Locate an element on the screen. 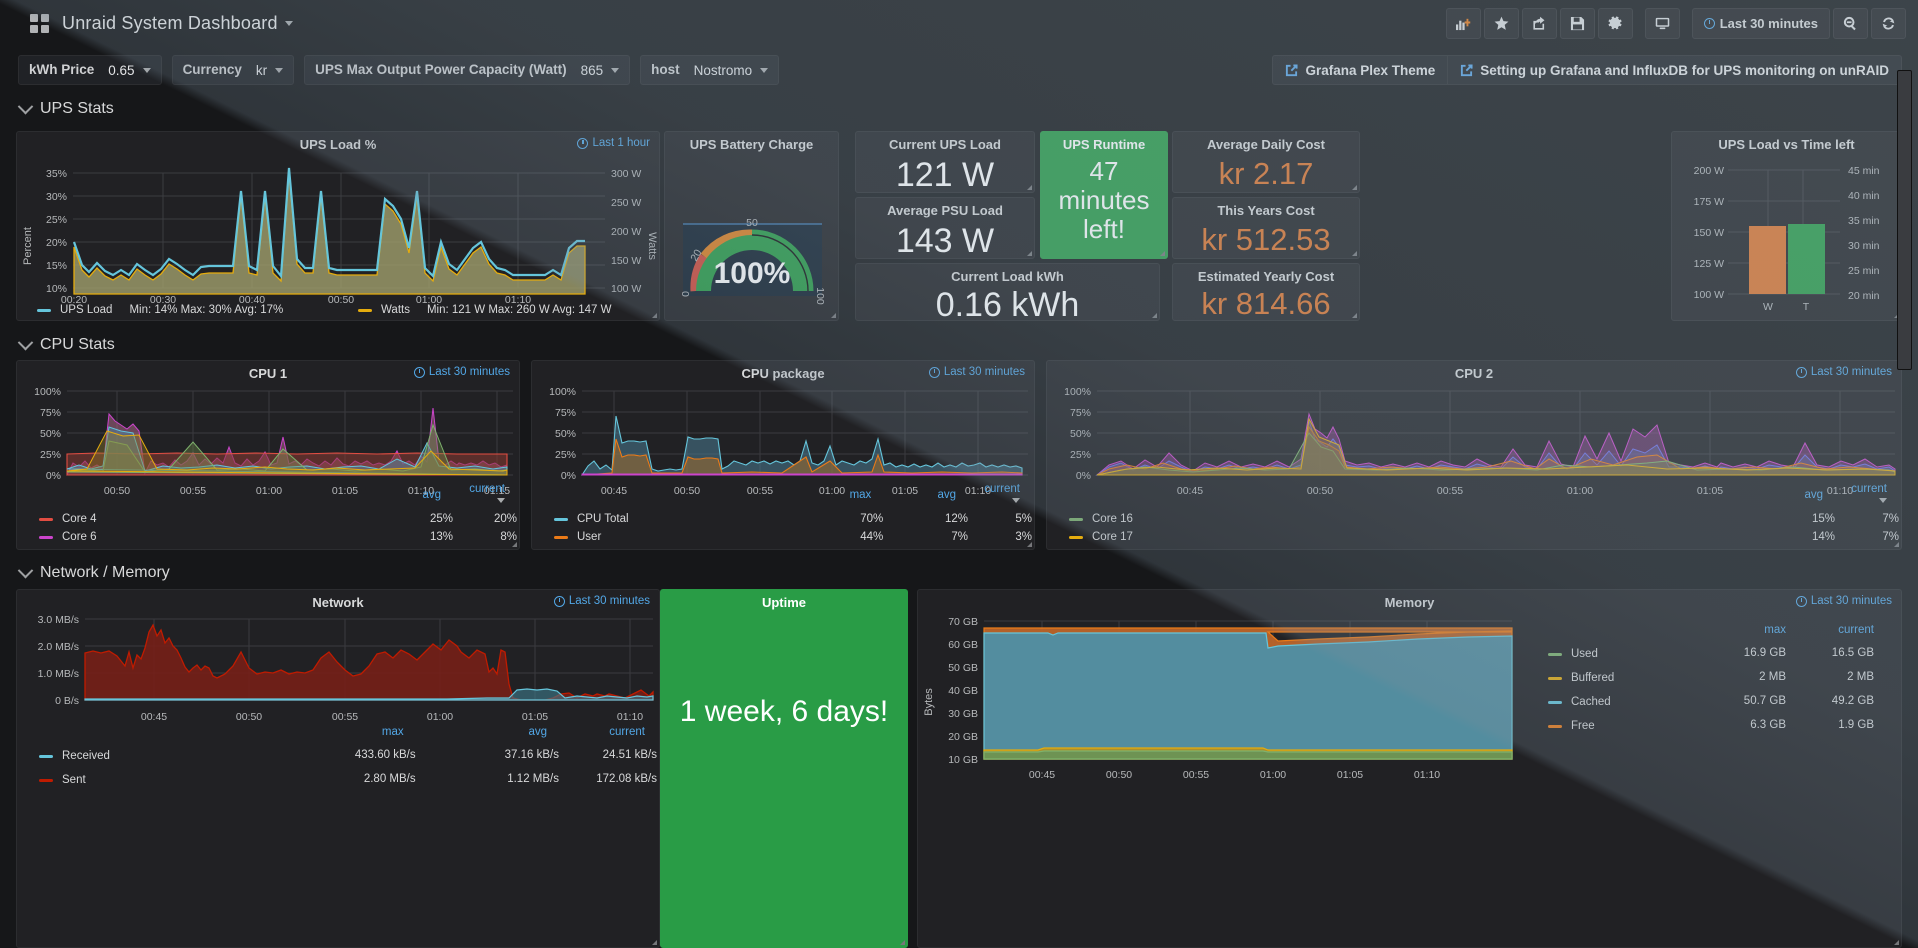 Image resolution: width=1918 pixels, height=948 pixels. link-grafana-plex-theme: Grafana Plex Theme is located at coordinates (1360, 70).